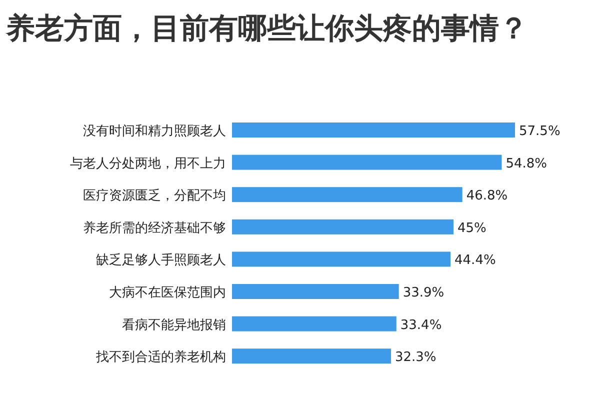  I want to click on y-tick-label: 大病不在医保范围内, so click(167, 293).